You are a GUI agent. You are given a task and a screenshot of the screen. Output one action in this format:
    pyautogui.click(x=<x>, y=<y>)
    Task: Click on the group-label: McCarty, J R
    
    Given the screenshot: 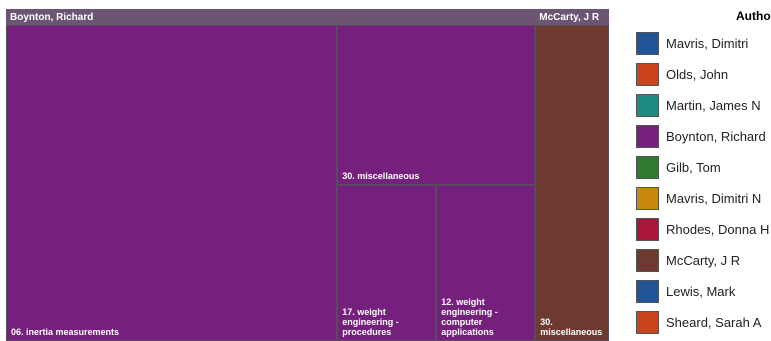 What is the action you would take?
    pyautogui.click(x=569, y=17)
    